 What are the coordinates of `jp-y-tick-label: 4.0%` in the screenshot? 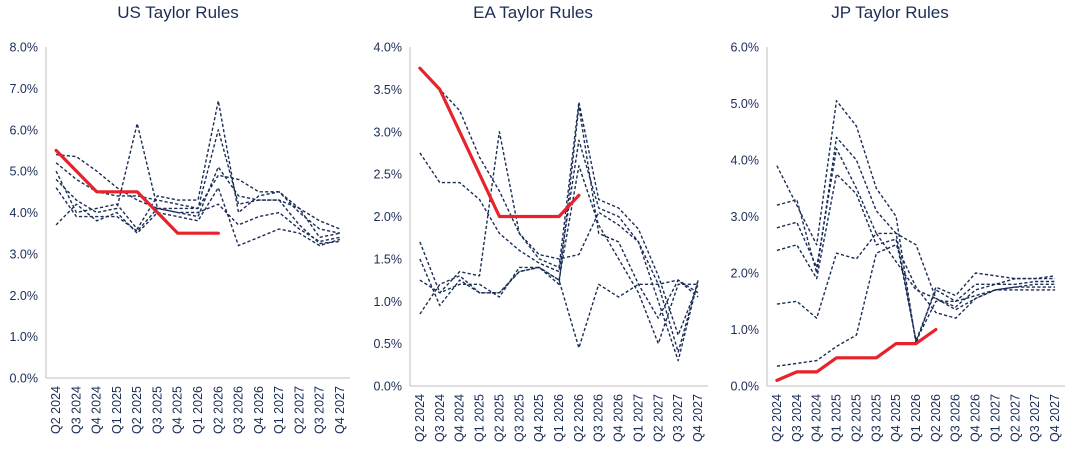 It's located at (745, 161).